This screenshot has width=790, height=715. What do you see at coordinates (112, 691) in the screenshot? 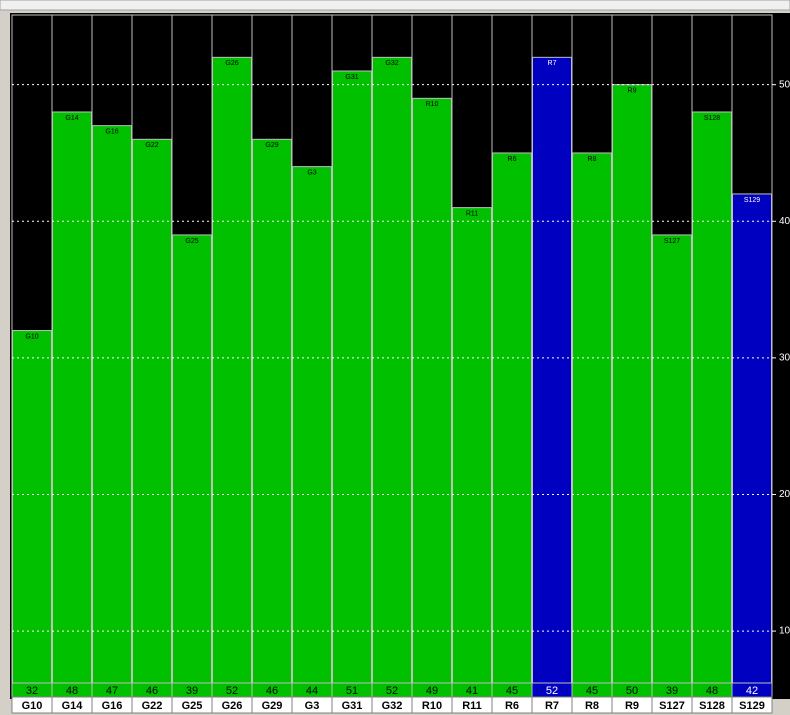
I see `value-label: 47` at bounding box center [112, 691].